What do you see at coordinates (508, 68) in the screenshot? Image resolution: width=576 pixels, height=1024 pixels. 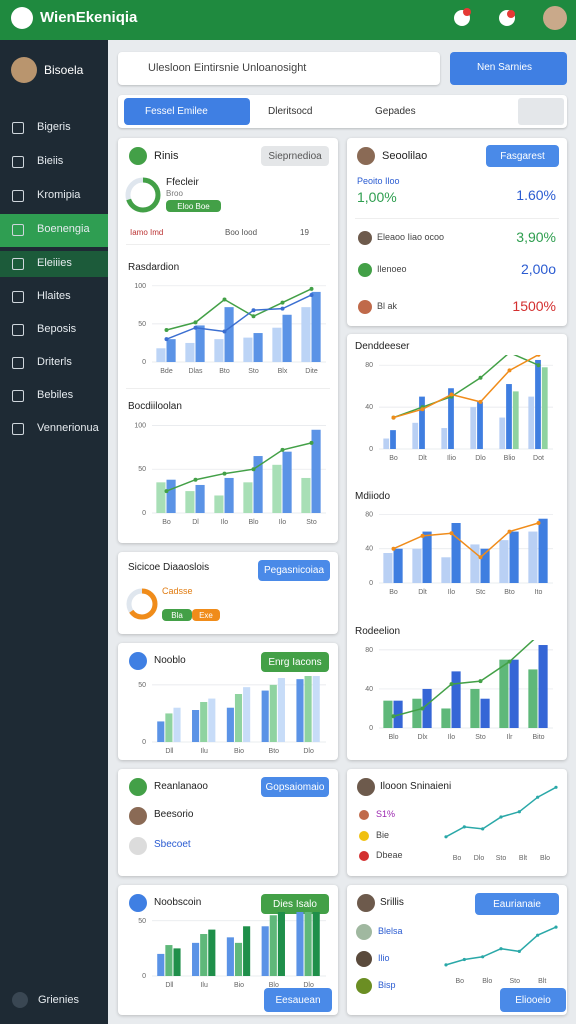 I see `search-button` at bounding box center [508, 68].